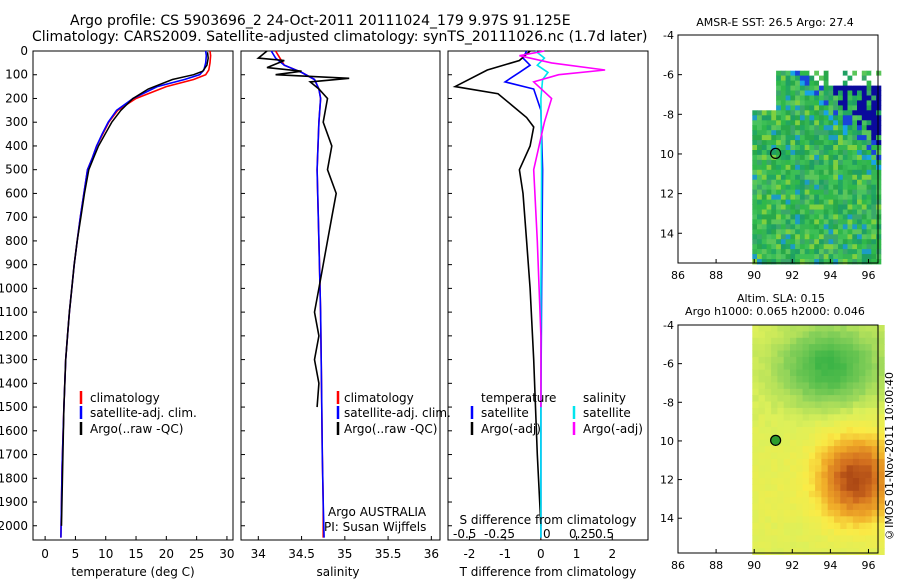  I want to click on t-difference-label: T difference from climatology, so click(548, 572).